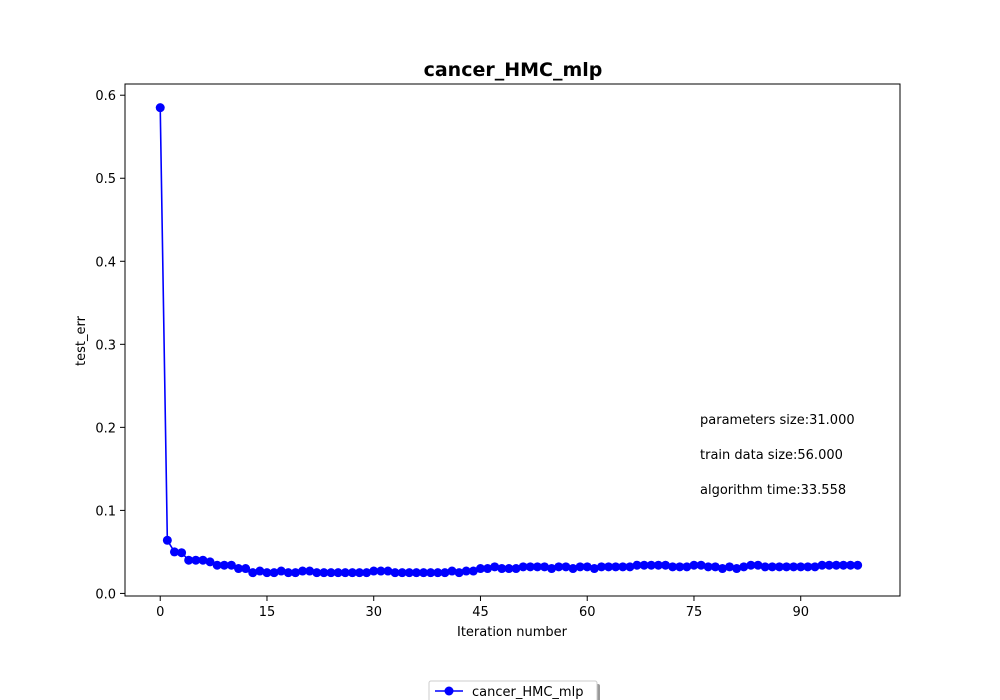 Image resolution: width=1000 pixels, height=700 pixels. I want to click on x-tick-label: 60, so click(587, 612).